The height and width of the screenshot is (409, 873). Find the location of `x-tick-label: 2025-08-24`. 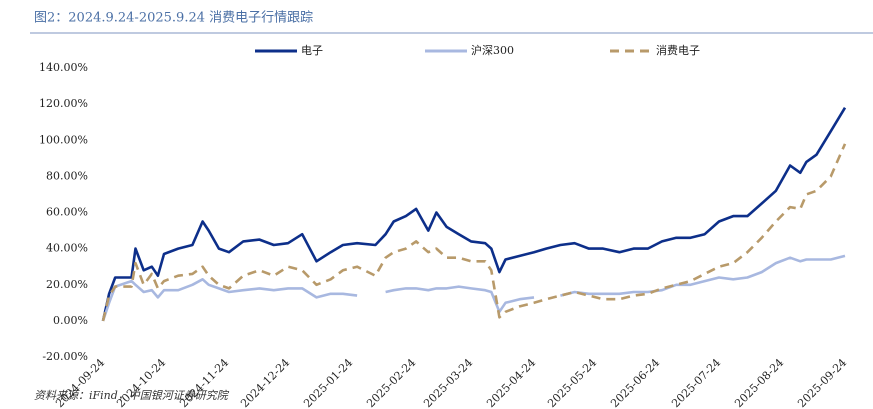

x-tick-label: 2025-08-24 is located at coordinates (759, 382).